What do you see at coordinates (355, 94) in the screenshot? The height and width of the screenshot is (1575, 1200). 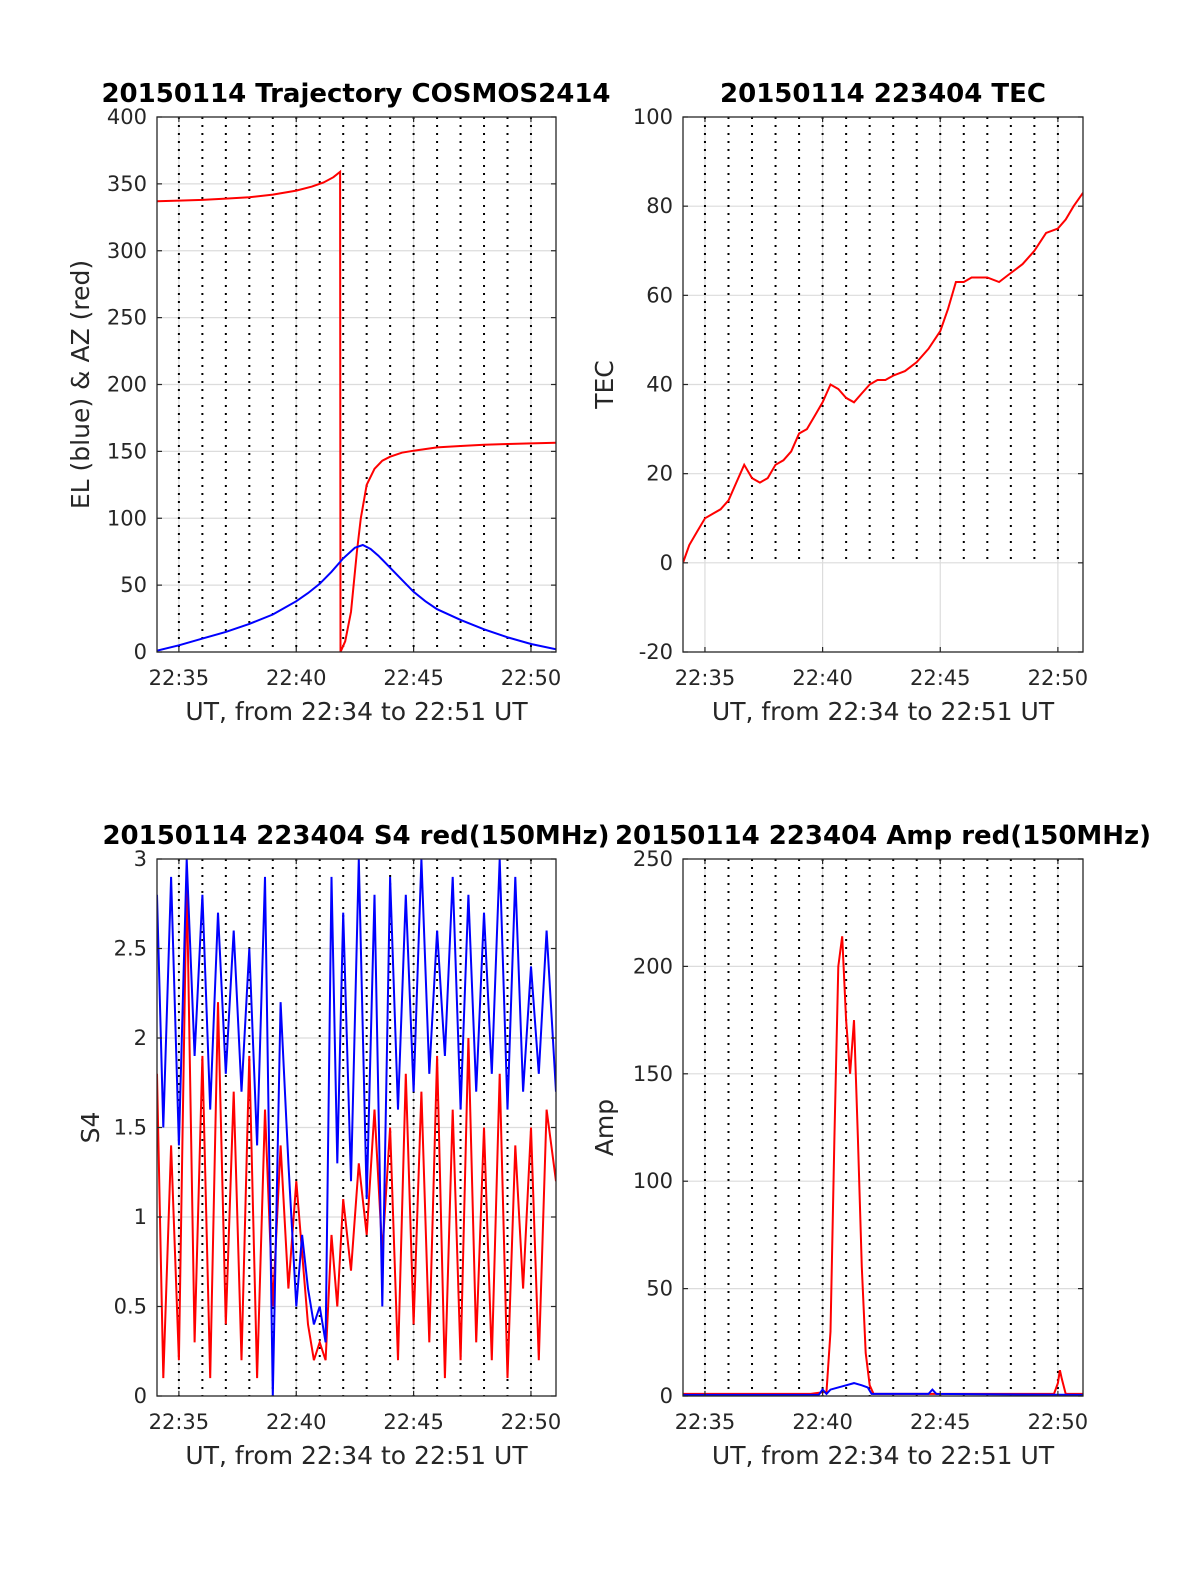 I see `chart-title: 20150114 Trajectory COSMOS2414` at bounding box center [355, 94].